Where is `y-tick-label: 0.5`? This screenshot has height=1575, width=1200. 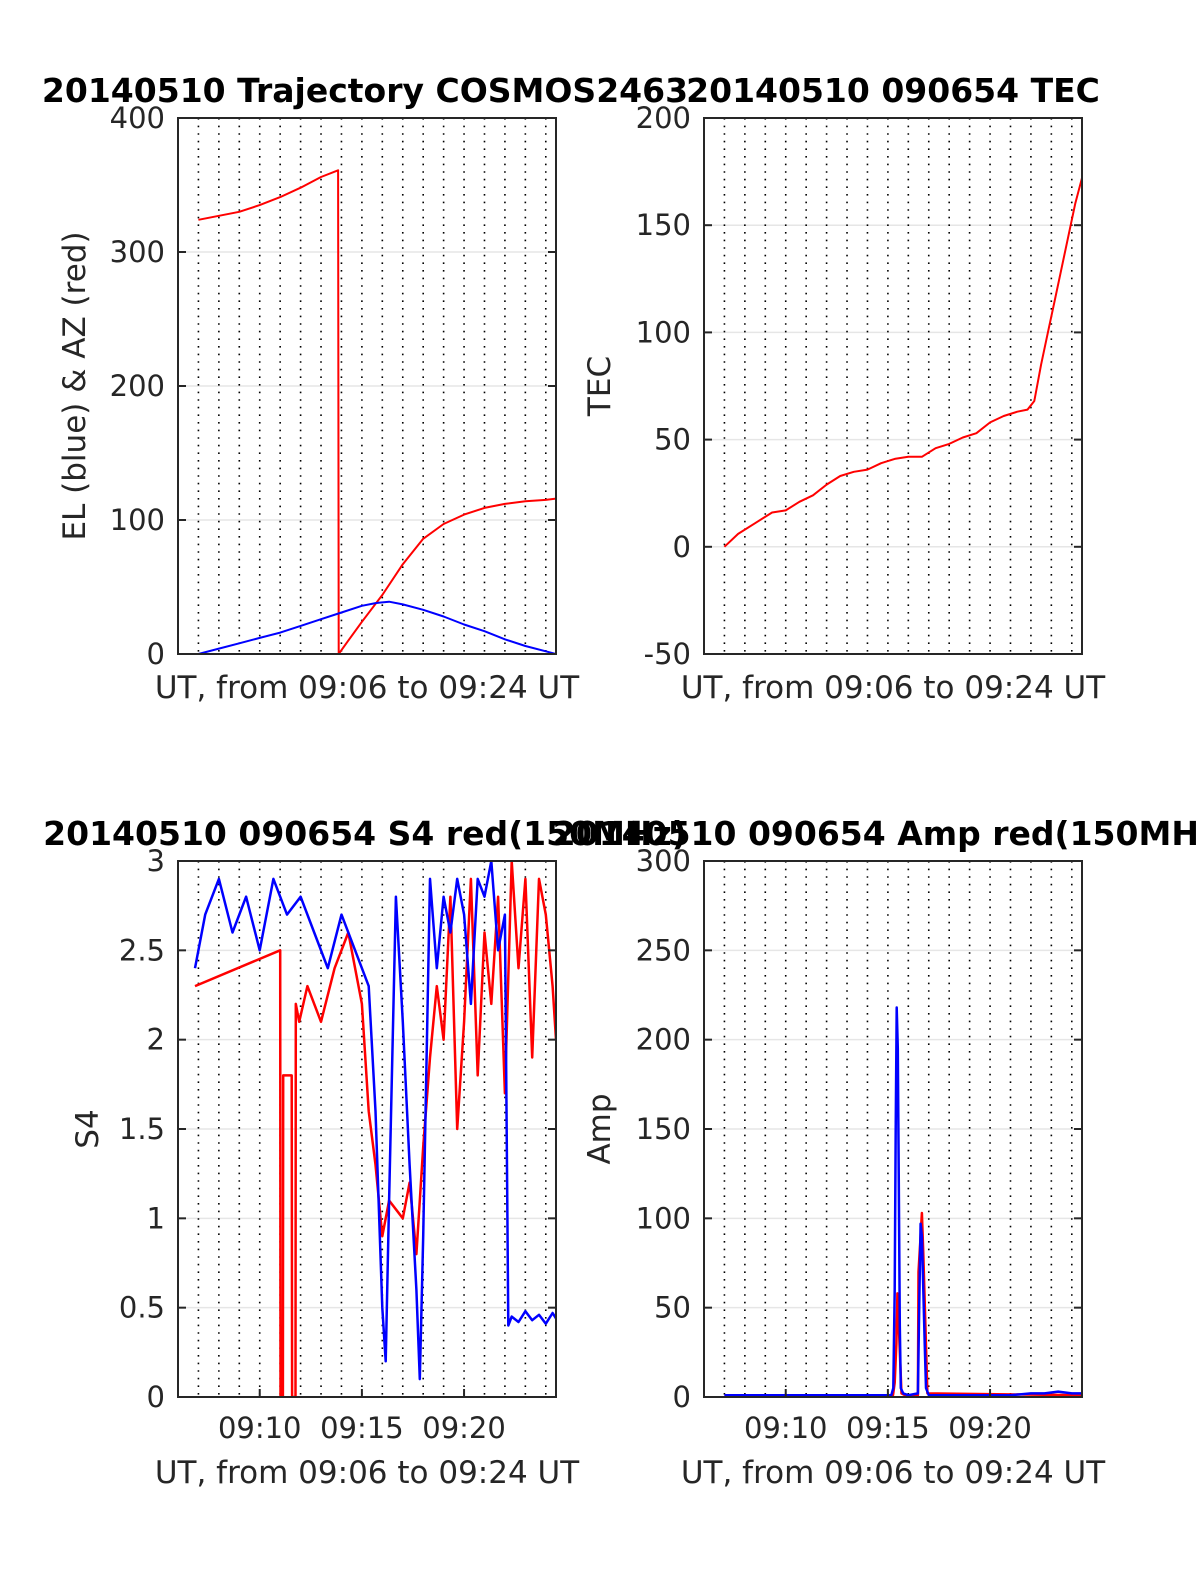
y-tick-label: 0.5 is located at coordinates (142, 1308).